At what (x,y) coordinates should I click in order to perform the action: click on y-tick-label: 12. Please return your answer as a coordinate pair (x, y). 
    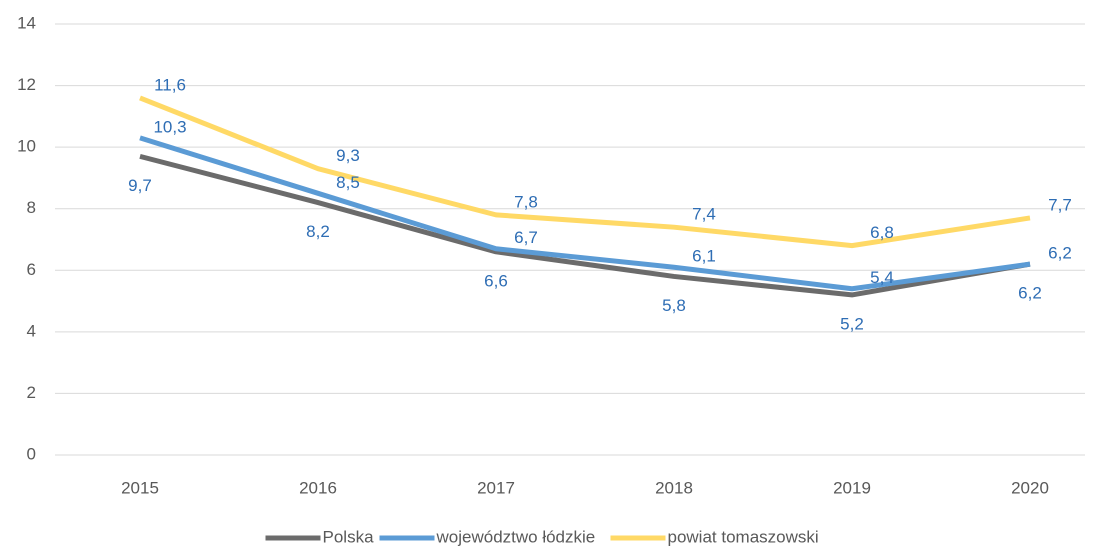
    Looking at the image, I should click on (26, 84).